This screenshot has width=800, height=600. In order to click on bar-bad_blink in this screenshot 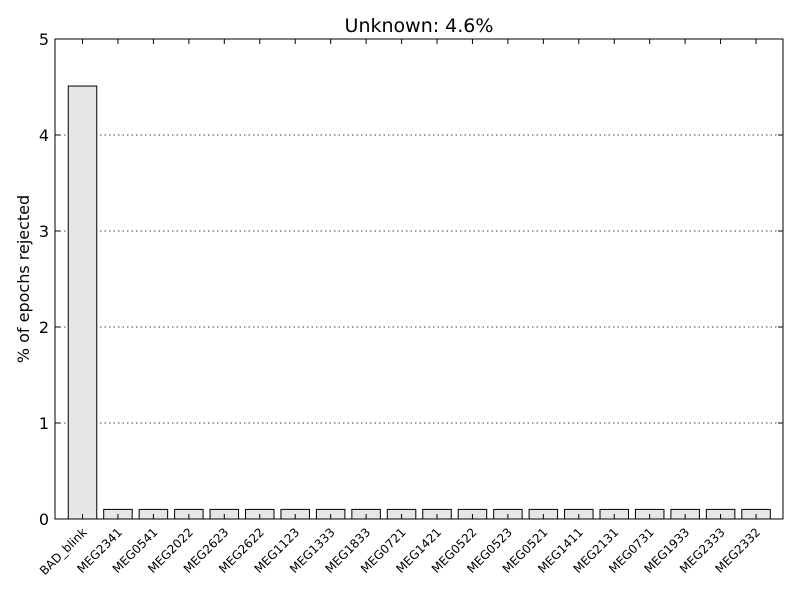, I will do `click(82, 302)`.